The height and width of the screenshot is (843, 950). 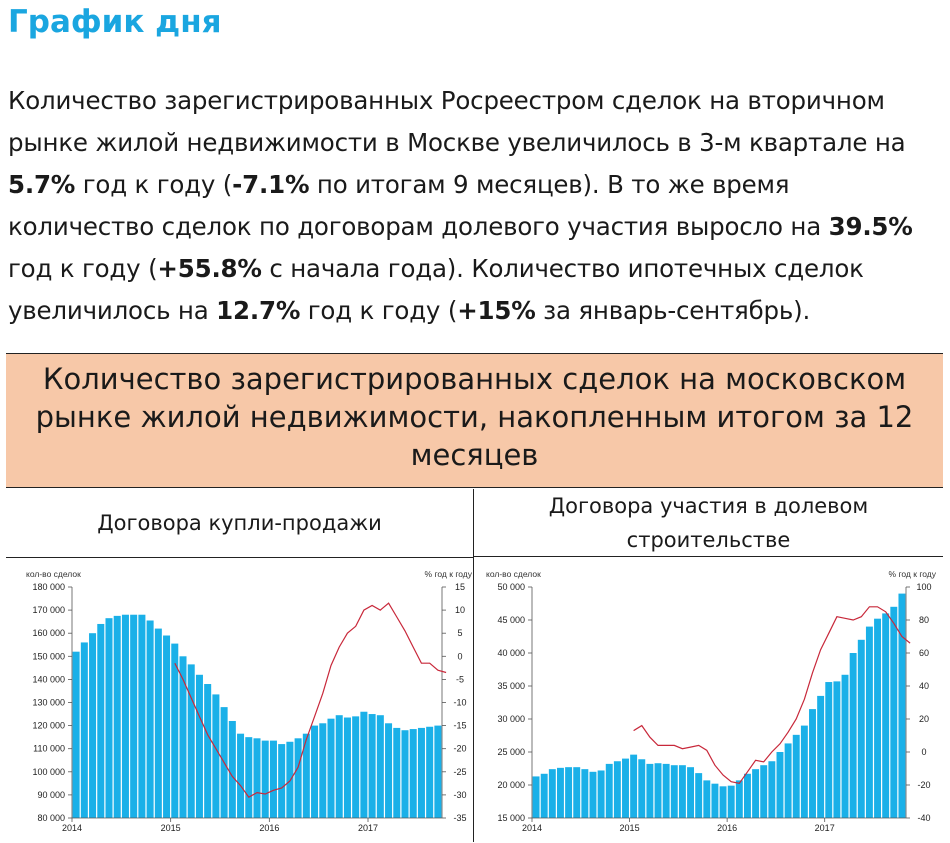 What do you see at coordinates (511, 620) in the screenshot?
I see `y-tick-left-label: 45 000` at bounding box center [511, 620].